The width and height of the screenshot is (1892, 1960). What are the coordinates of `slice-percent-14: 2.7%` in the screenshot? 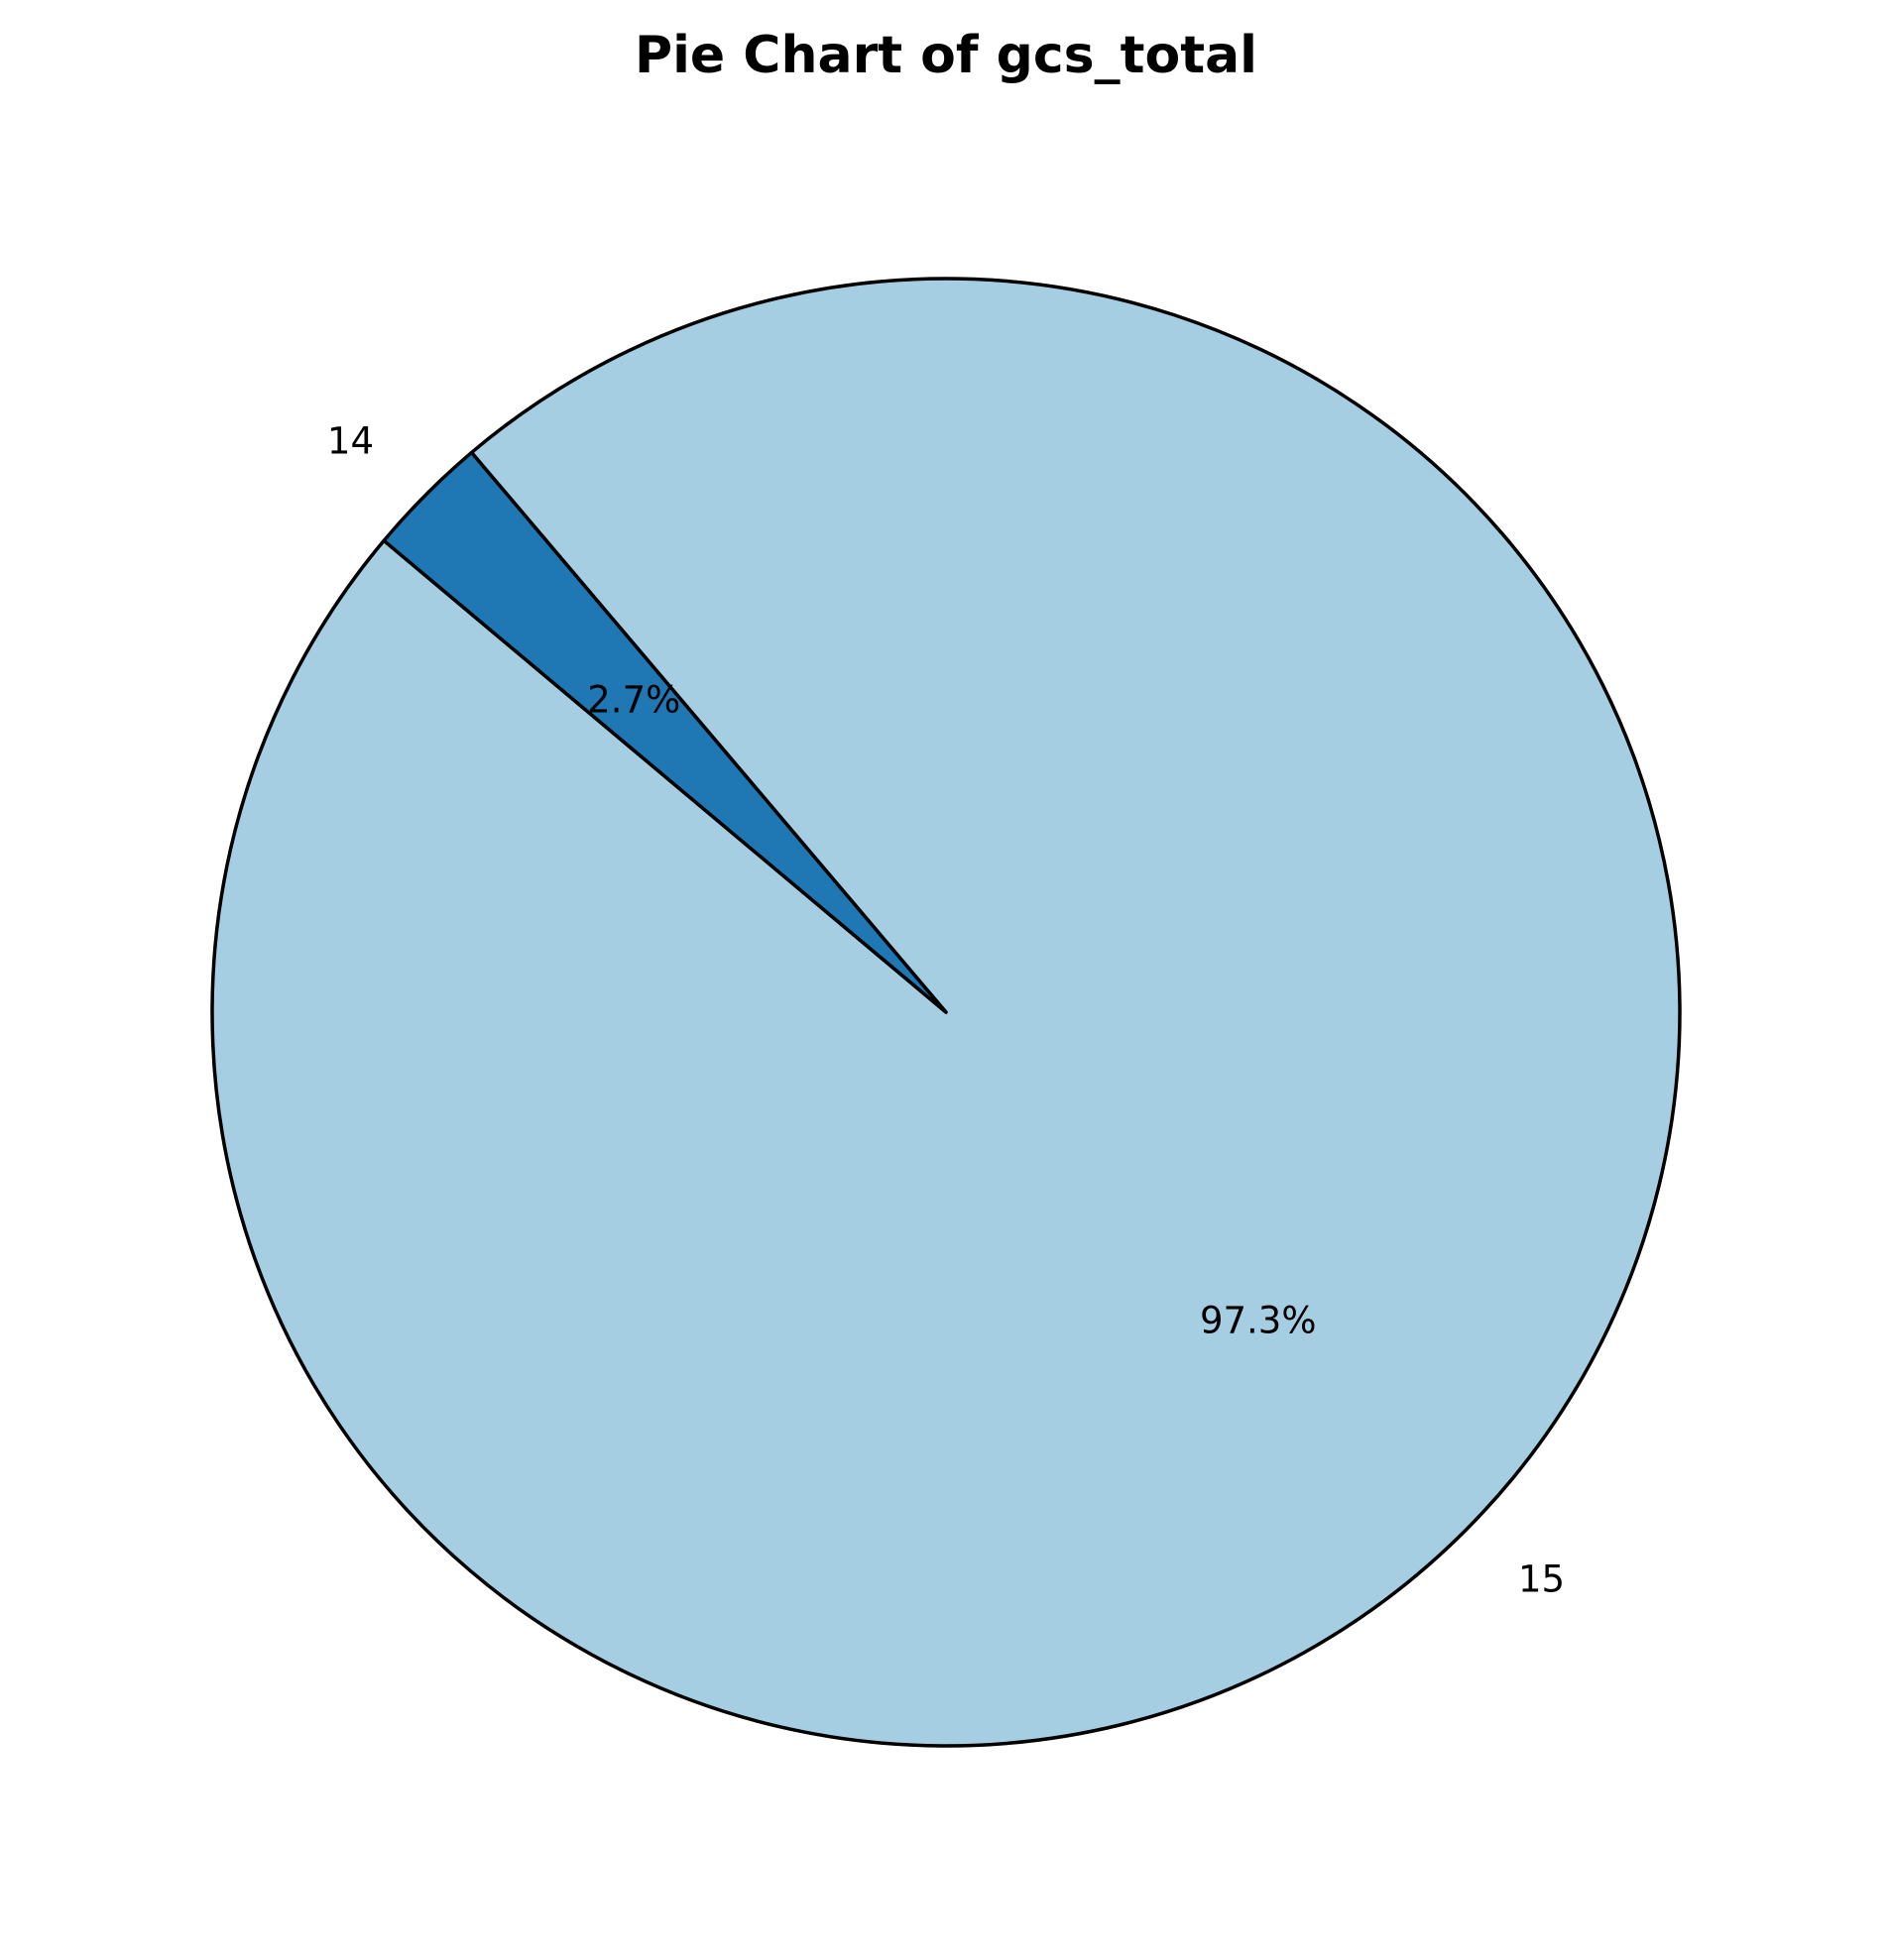 It's located at (633, 699).